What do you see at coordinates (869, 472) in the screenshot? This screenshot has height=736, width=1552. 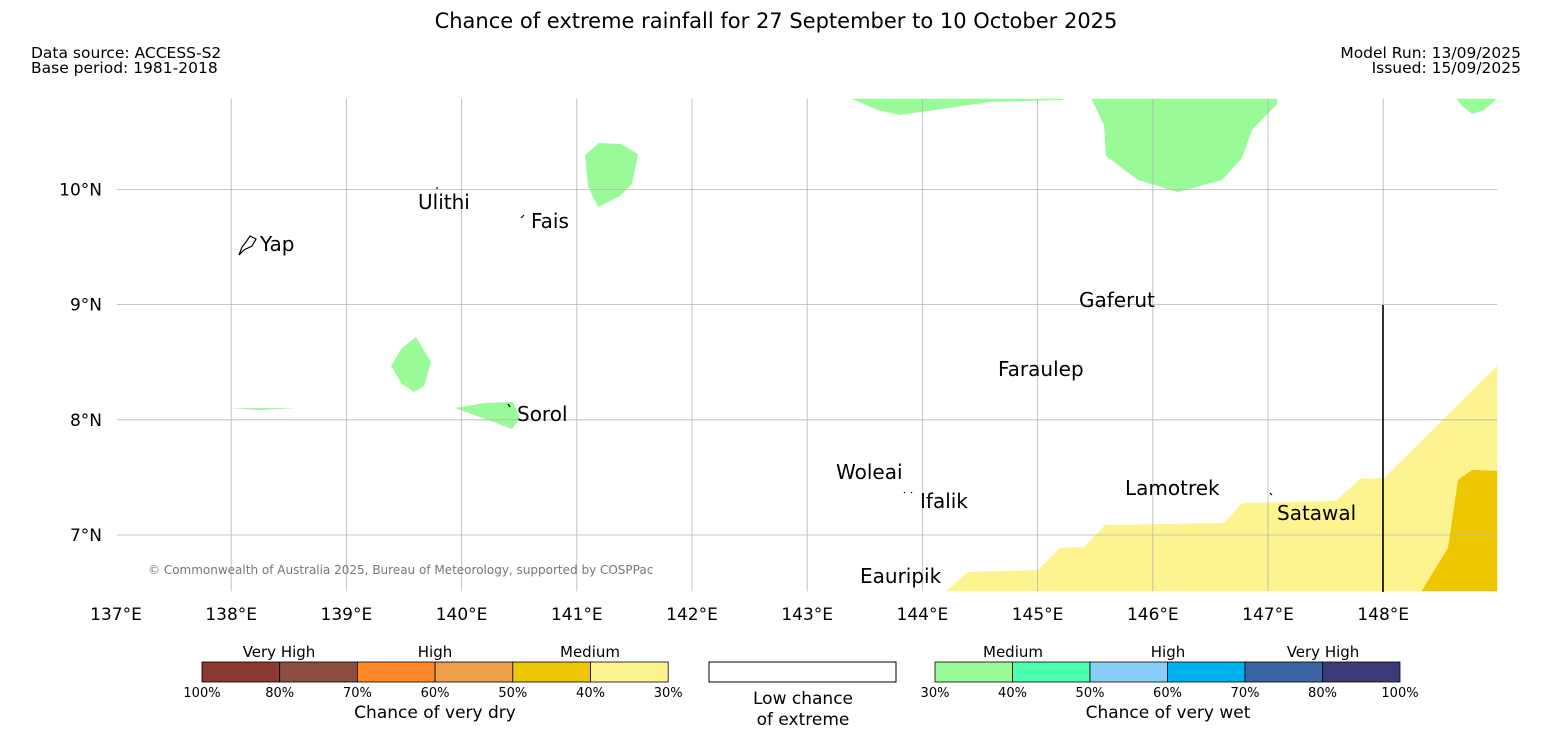 I see `place-label-woleai: Woleai` at bounding box center [869, 472].